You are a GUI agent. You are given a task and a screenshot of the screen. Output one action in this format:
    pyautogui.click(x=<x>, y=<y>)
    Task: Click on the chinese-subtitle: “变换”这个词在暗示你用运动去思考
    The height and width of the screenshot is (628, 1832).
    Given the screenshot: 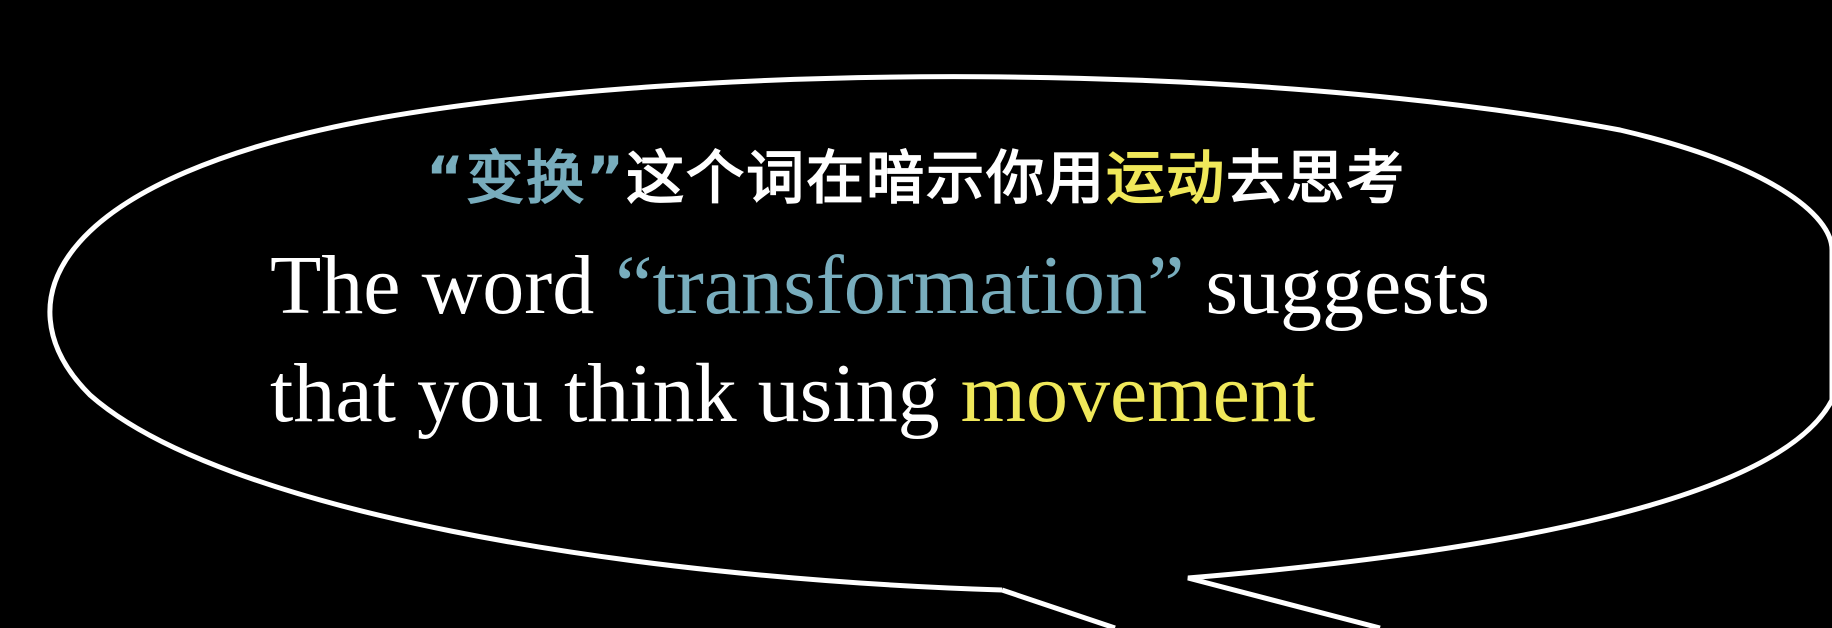 What is the action you would take?
    pyautogui.click(x=916, y=178)
    